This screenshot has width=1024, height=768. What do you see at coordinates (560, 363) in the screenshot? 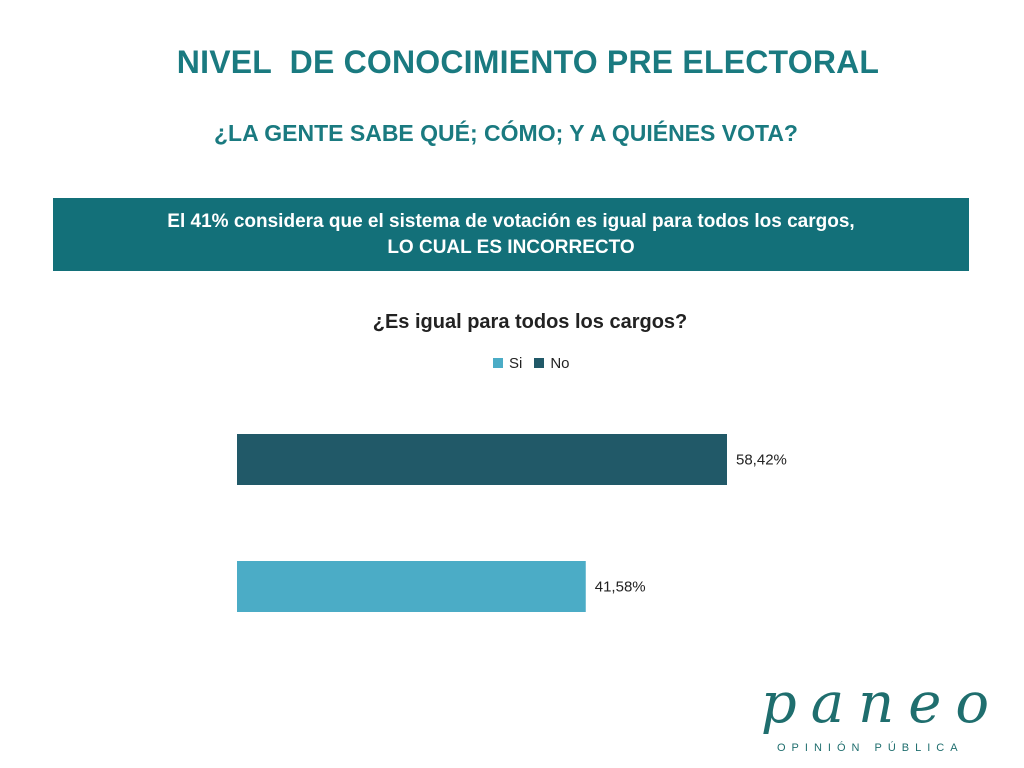
I see `legend-label-no: No` at bounding box center [560, 363].